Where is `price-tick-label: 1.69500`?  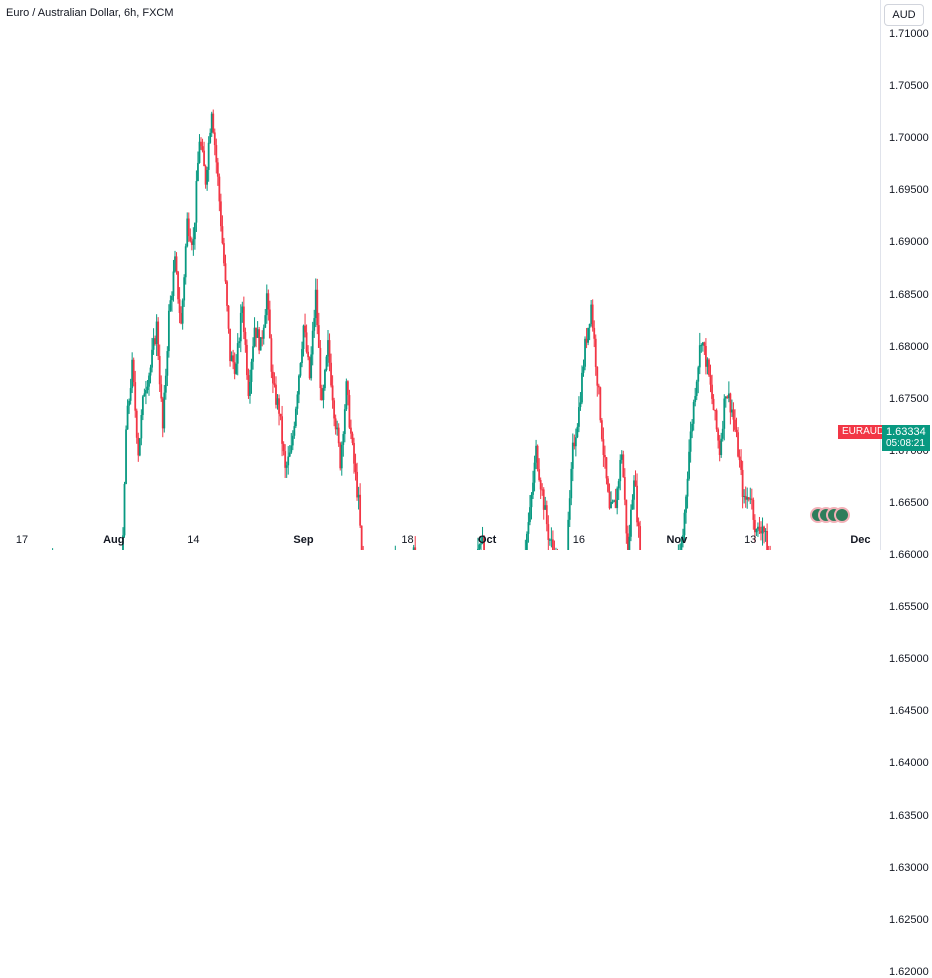
price-tick-label: 1.69500 is located at coordinates (909, 190).